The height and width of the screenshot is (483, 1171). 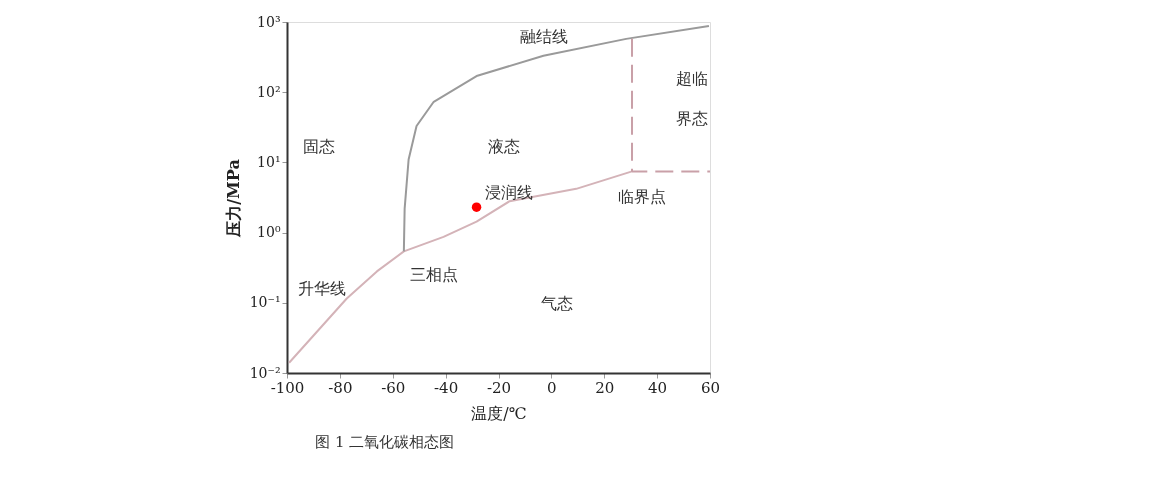 I want to click on y-tick-label: 10³, so click(x=269, y=21).